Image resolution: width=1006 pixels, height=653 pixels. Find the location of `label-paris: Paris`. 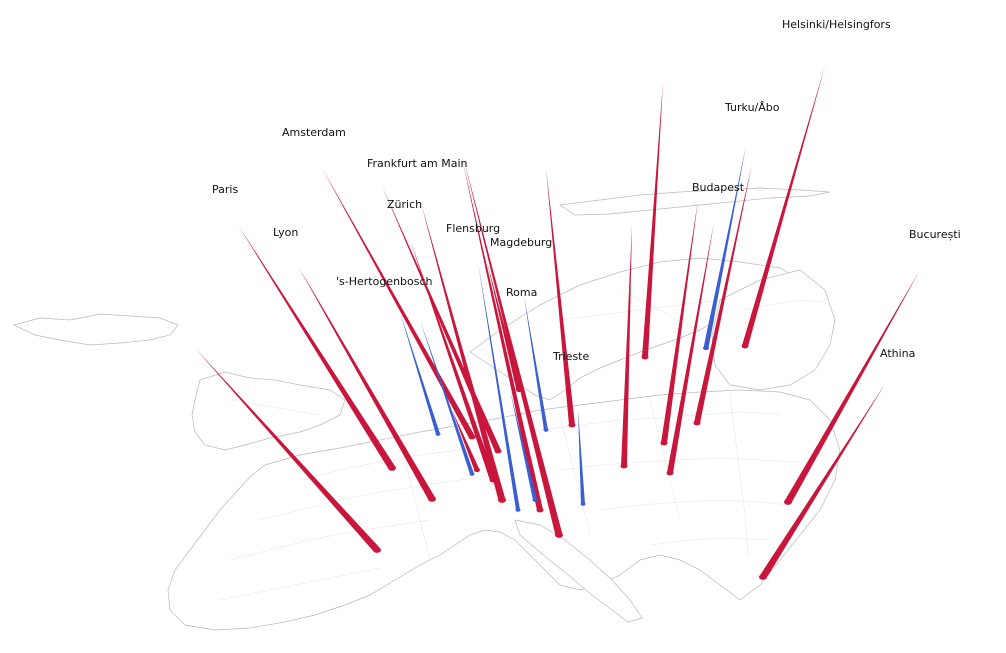

label-paris: Paris is located at coordinates (225, 189).